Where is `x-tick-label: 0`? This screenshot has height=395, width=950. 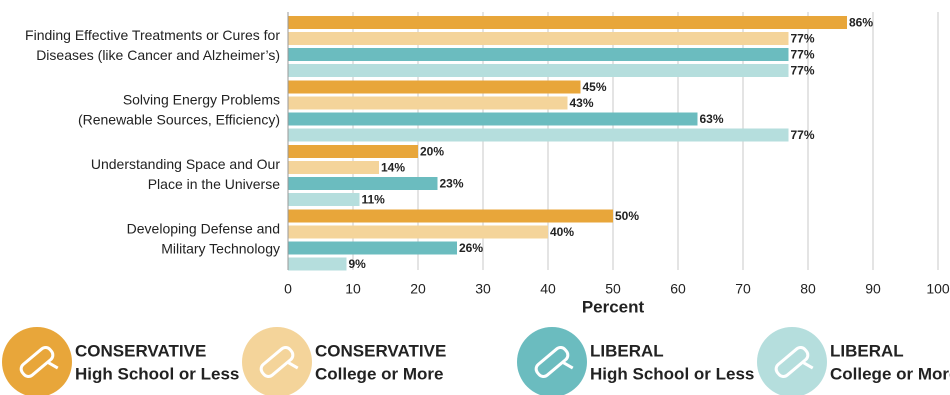 x-tick-label: 0 is located at coordinates (288, 289).